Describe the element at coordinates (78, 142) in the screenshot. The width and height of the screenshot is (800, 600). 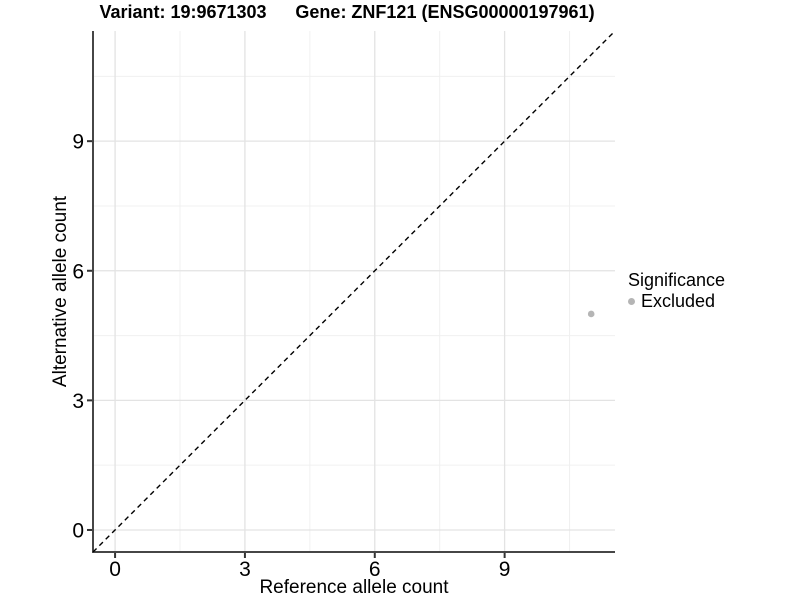
I see `y-tick-label: 9` at that location.